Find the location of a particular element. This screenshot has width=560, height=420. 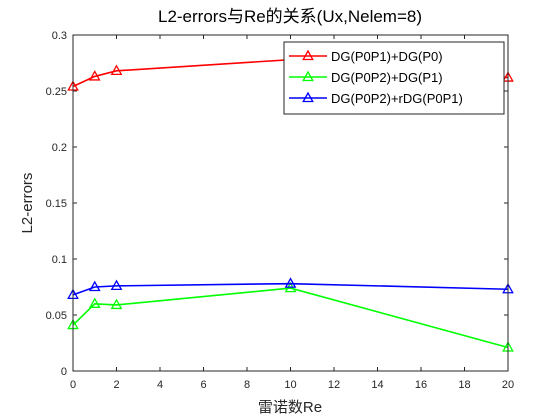

y-tick-label: 0.3 is located at coordinates (59, 36).